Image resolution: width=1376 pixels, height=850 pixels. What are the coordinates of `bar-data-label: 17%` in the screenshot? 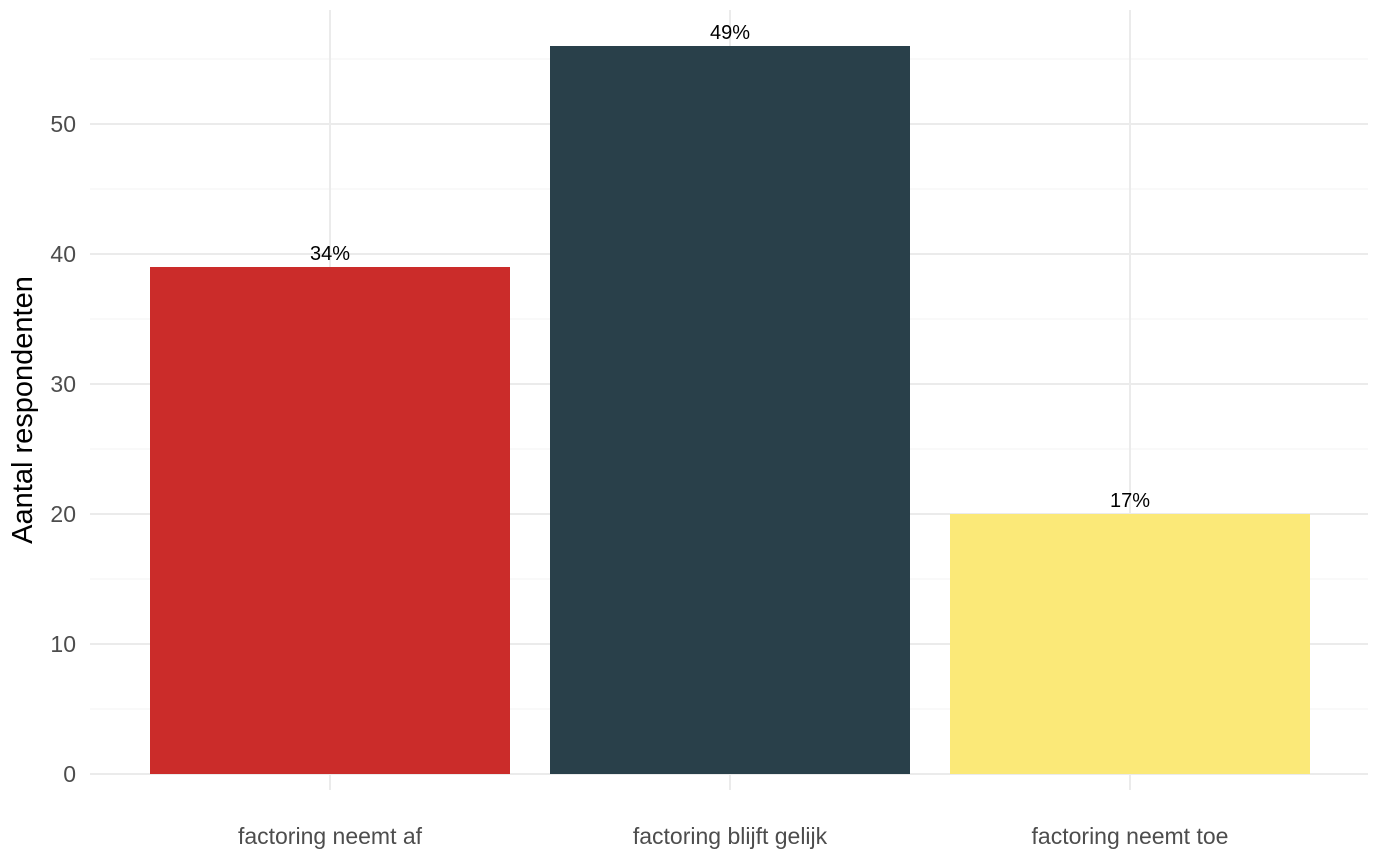 It's located at (1130, 501).